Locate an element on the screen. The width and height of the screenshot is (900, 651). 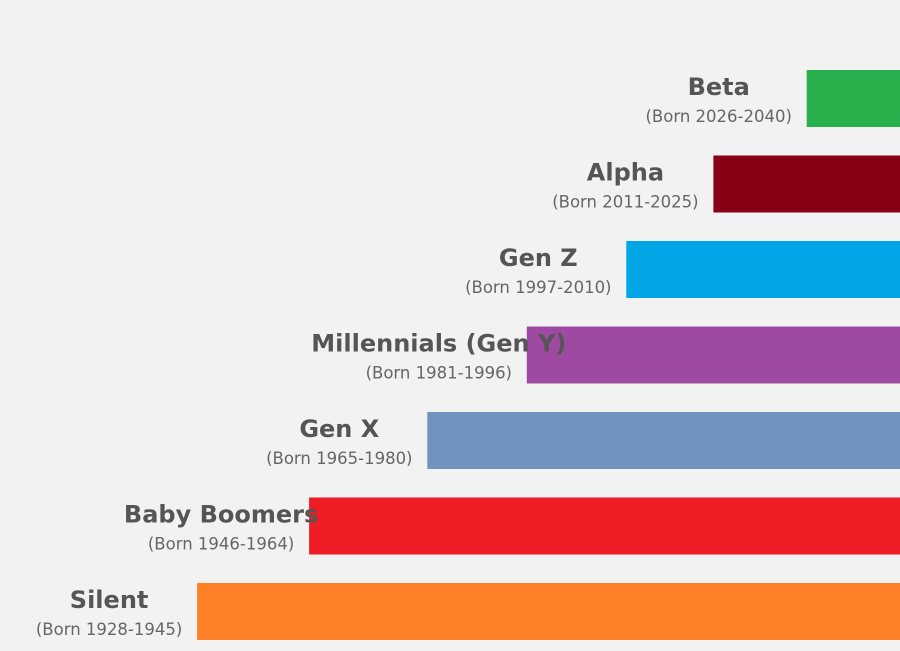
label-name-silent: Silent is located at coordinates (109, 600).